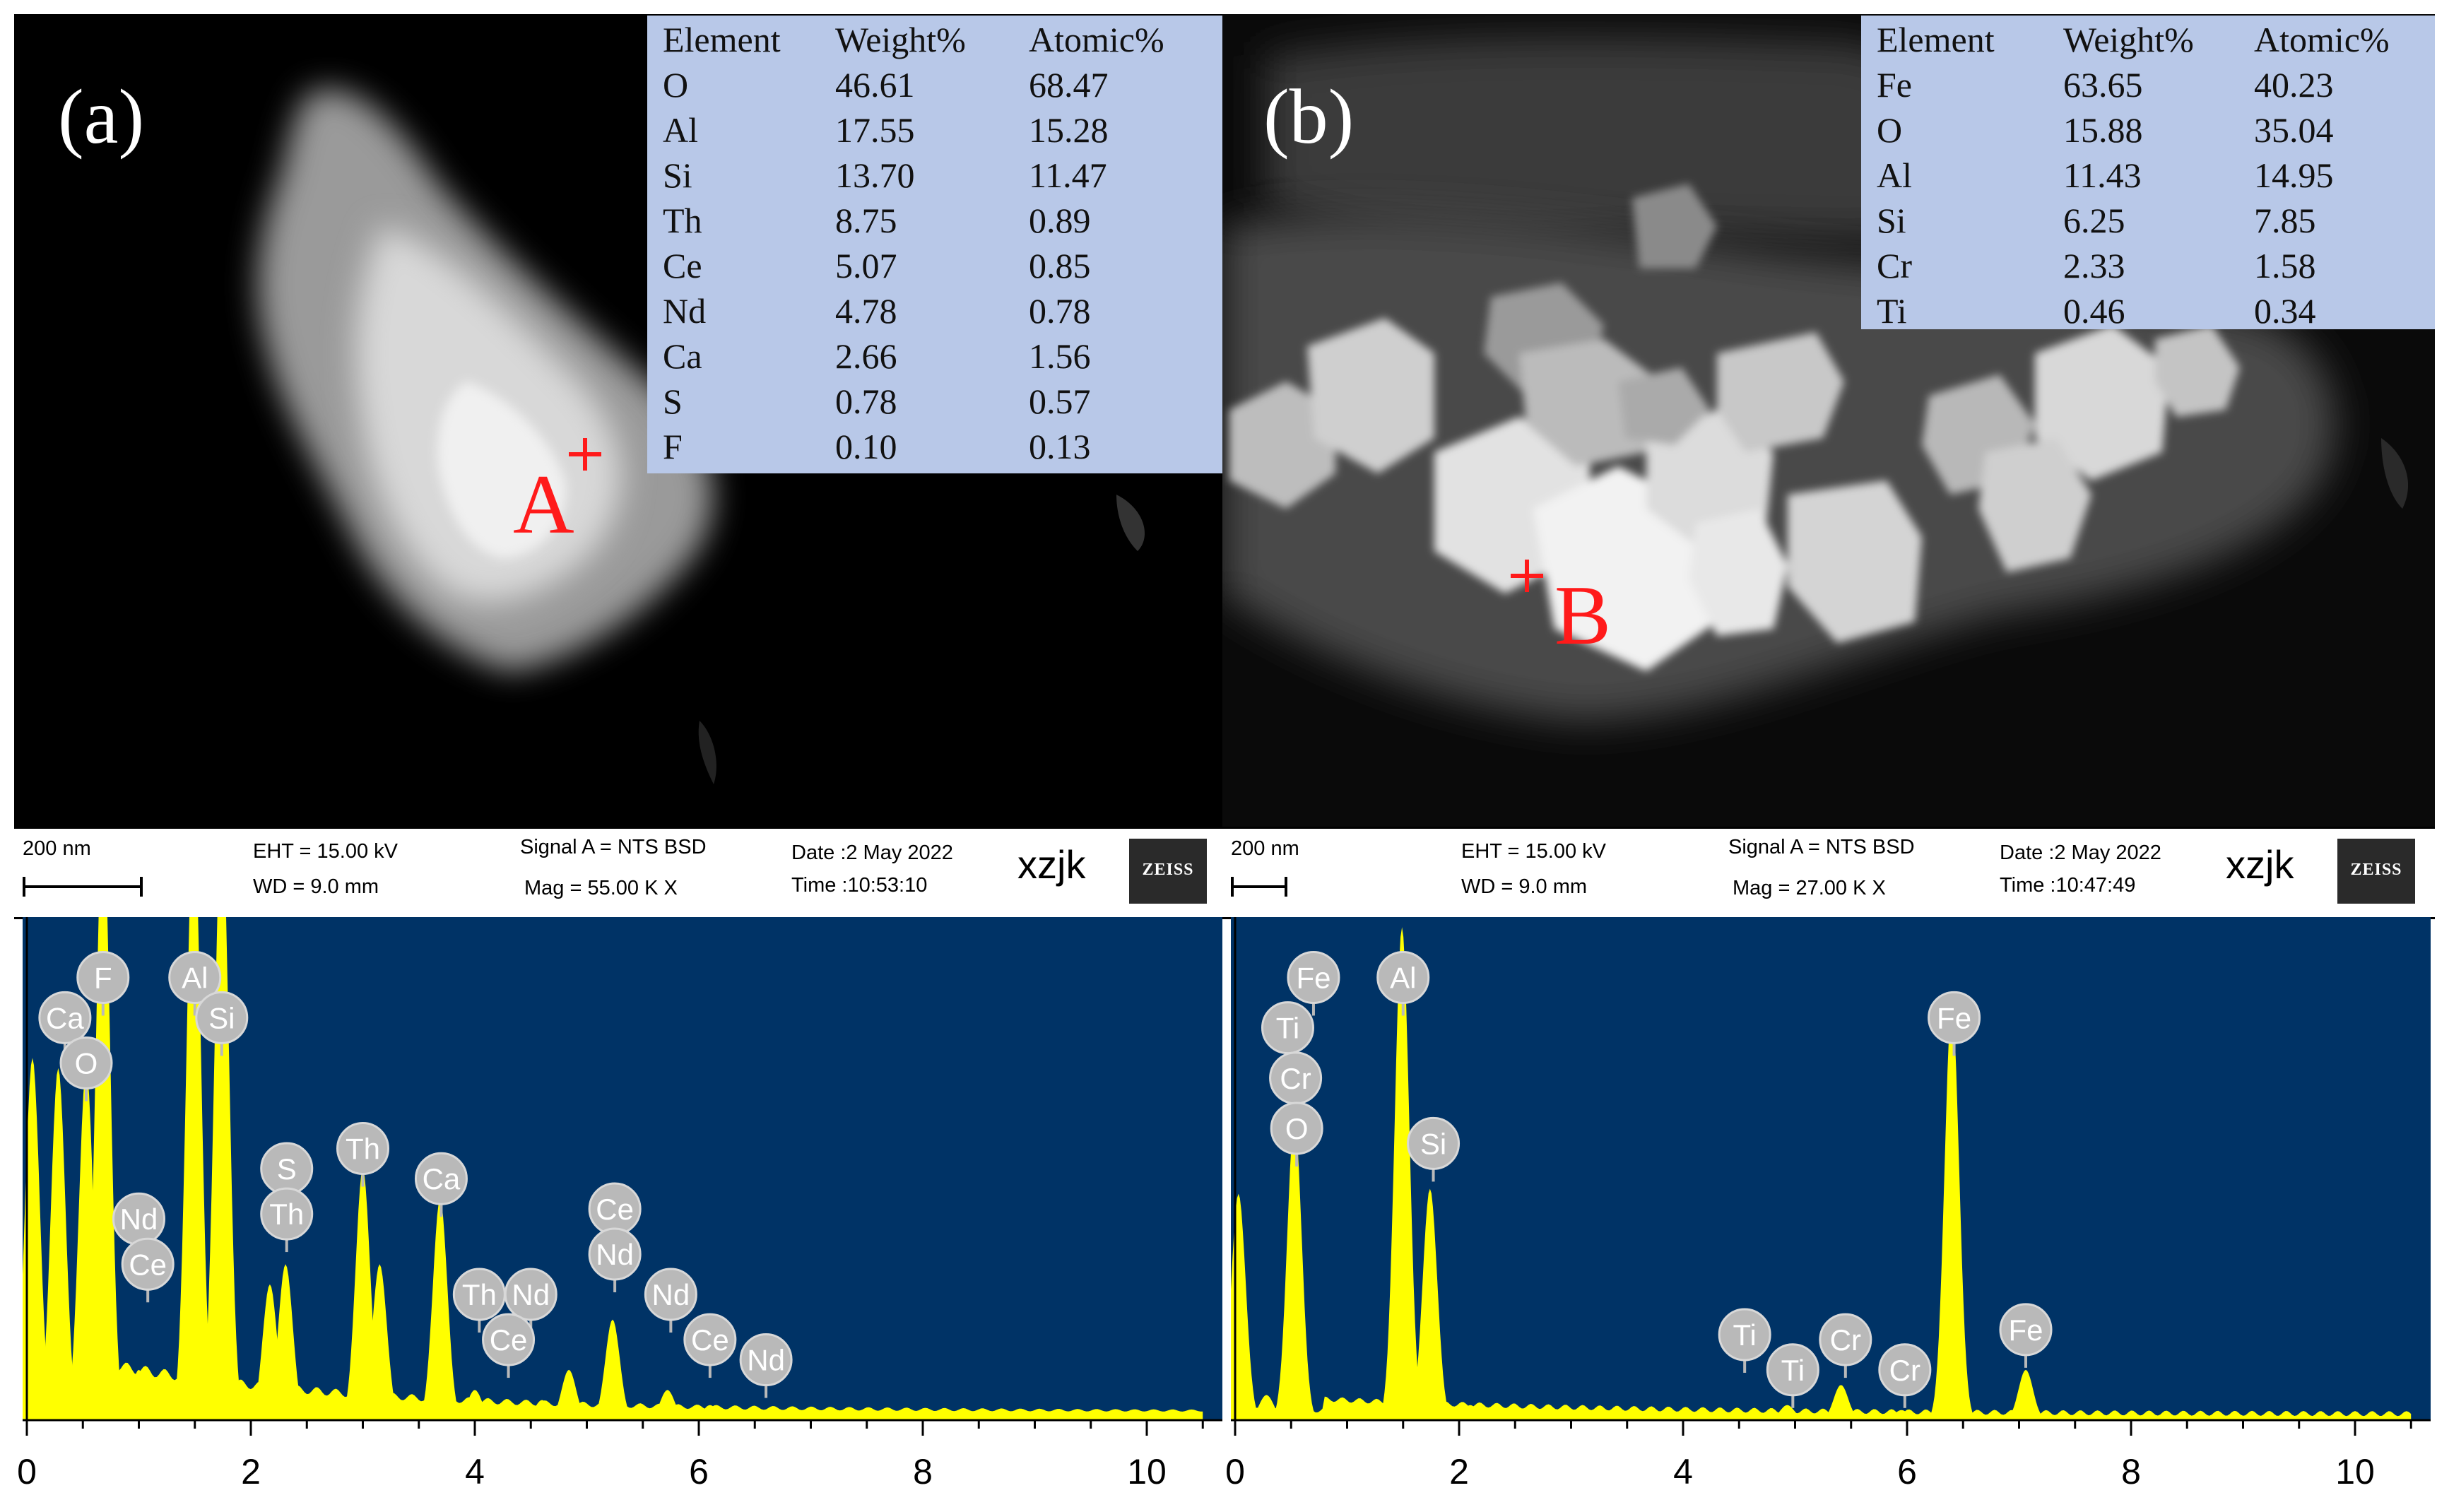 The image size is (2437, 1512). Describe the element at coordinates (682, 265) in the screenshot. I see `cell-element: Ce` at that location.